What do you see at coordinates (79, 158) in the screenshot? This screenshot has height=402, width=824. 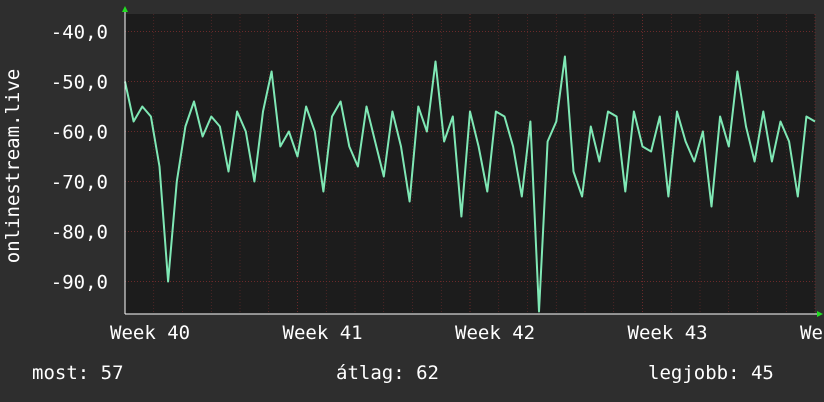 I see `y-axis-tick-labels: -40,0 -50,0 -60,0 -70,0 -80,0 -90,0` at bounding box center [79, 158].